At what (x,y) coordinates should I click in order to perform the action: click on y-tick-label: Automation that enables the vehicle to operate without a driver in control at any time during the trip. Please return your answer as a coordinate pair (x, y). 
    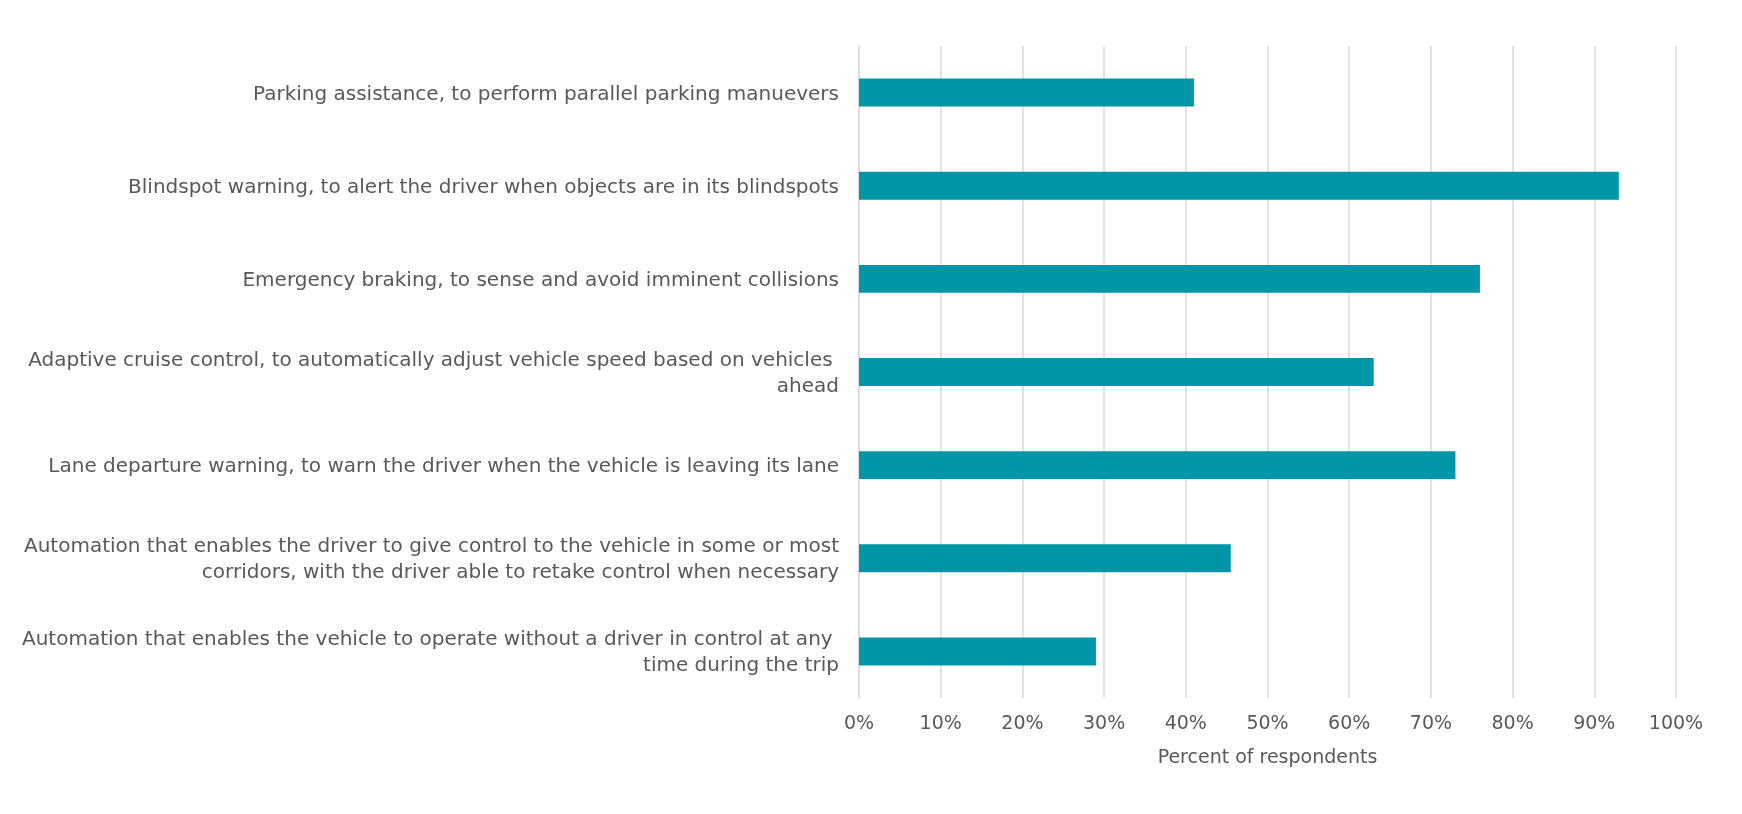
    Looking at the image, I should click on (430, 651).